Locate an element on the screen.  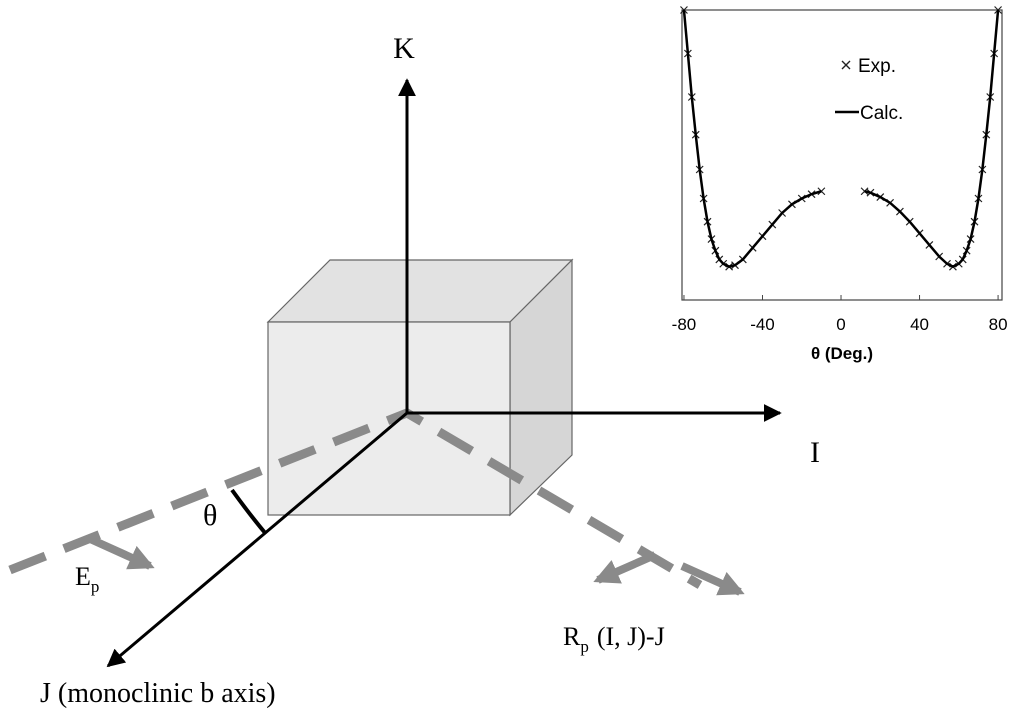
exp-point is located at coordinates (684, 10).